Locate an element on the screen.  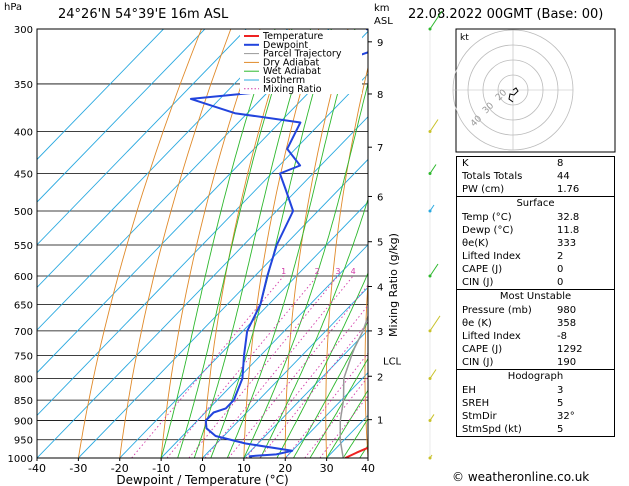
table-row-value: 8 is located at coordinates (560, 163).